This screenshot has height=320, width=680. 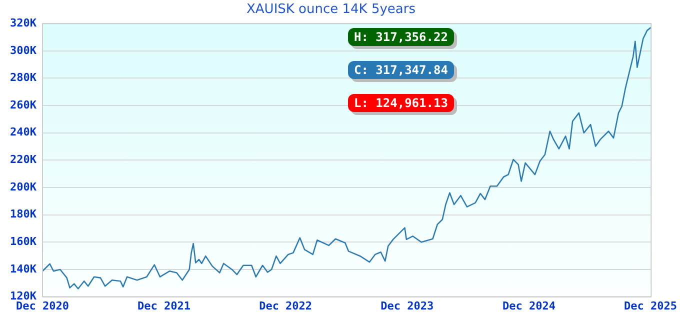 I want to click on y-tick-label: 200K, so click(x=23, y=187).